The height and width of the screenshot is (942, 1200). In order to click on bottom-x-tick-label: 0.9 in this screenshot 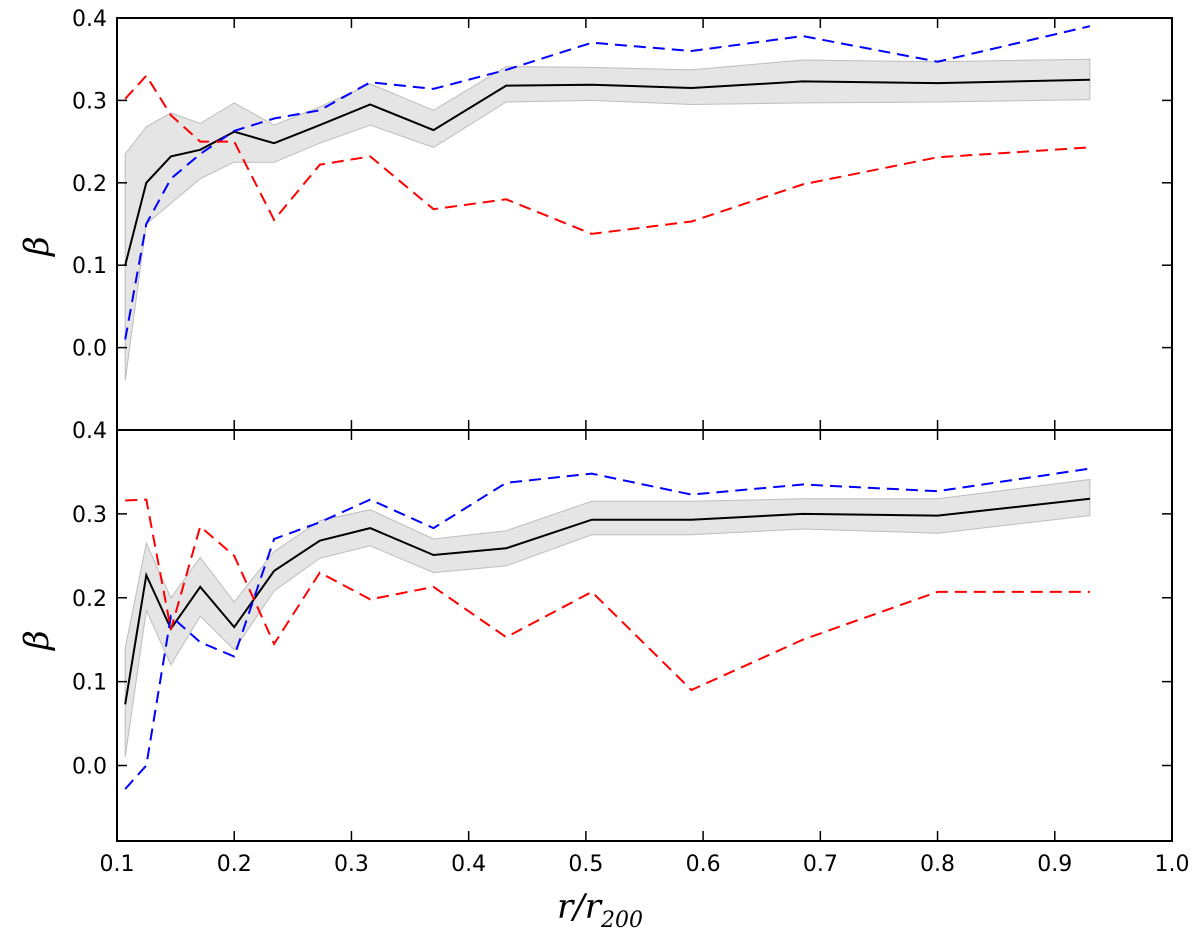, I will do `click(1054, 864)`.